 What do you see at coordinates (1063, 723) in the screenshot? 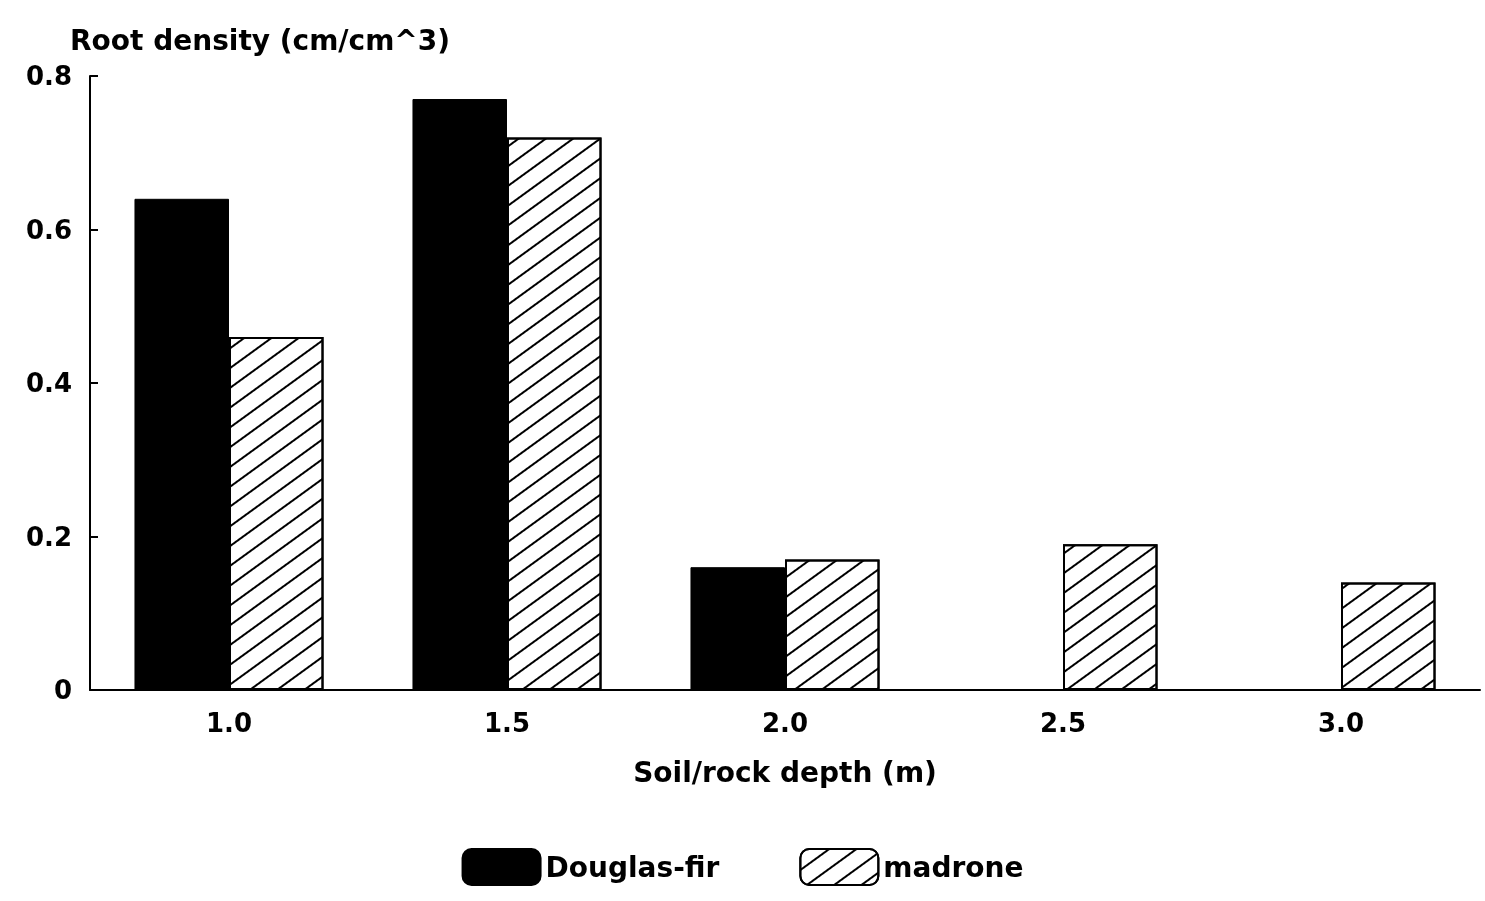
I see `x-tick-label: 2.5` at bounding box center [1063, 723].